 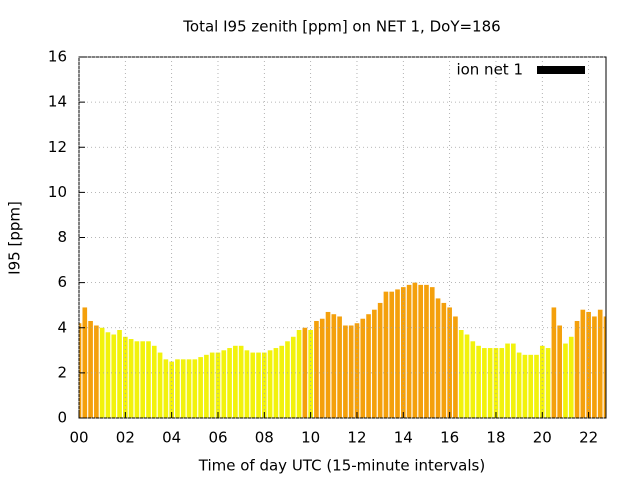 I want to click on y-tick-label: 4, so click(x=62, y=327).